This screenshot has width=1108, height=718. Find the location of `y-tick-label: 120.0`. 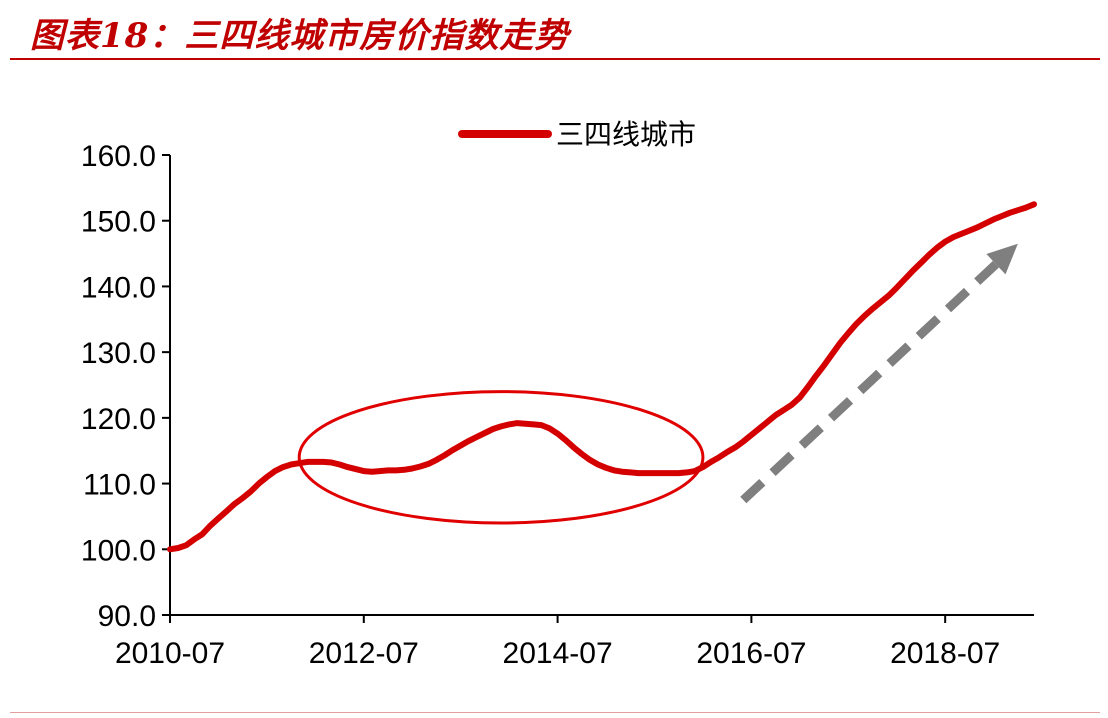

y-tick-label: 120.0 is located at coordinates (118, 419).